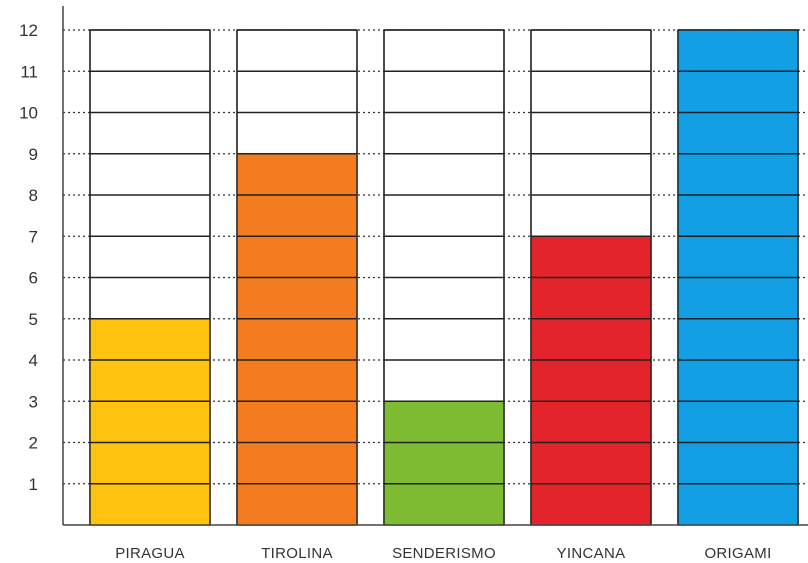  I want to click on y-tick-label: 3, so click(33, 401).